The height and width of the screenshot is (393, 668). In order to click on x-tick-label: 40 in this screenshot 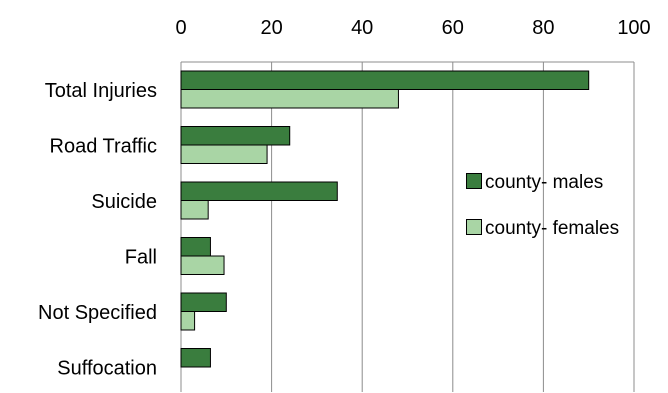, I will do `click(362, 28)`.